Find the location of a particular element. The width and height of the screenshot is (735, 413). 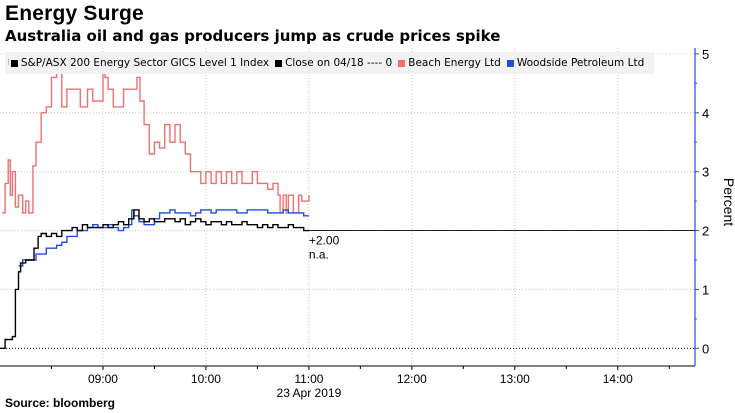

chart-title: Energy Surge is located at coordinates (74, 13).